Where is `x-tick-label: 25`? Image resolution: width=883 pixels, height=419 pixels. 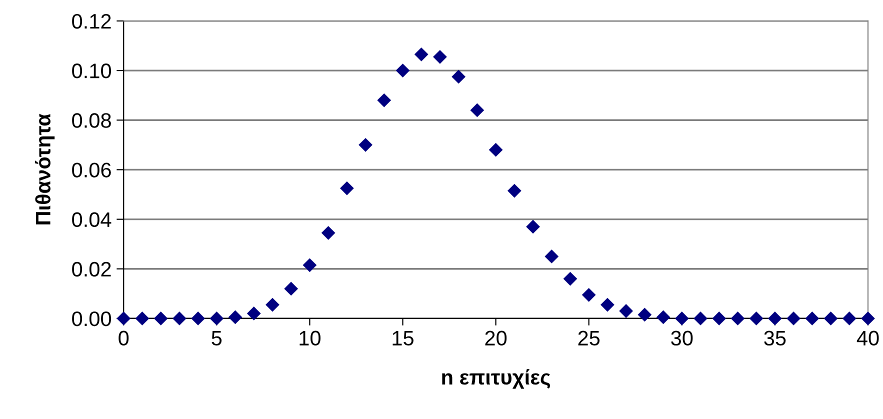
x-tick-label: 25 is located at coordinates (589, 338).